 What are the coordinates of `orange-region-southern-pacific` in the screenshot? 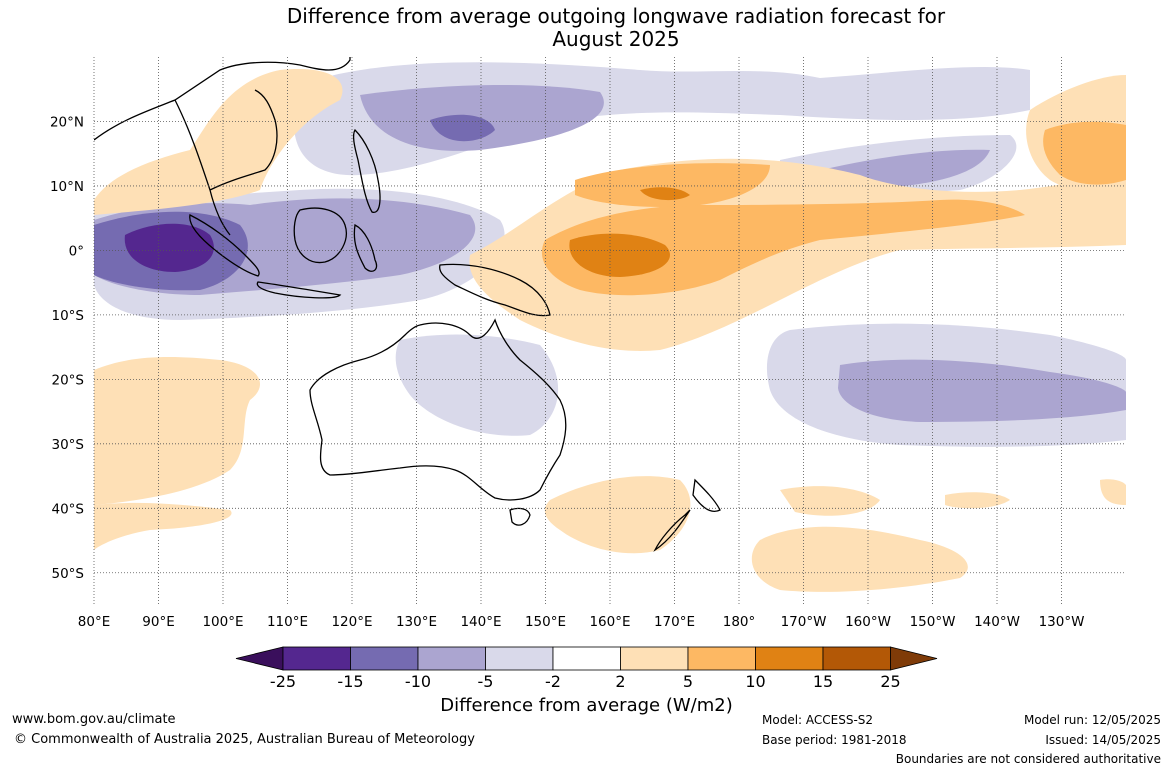 It's located at (859, 559).